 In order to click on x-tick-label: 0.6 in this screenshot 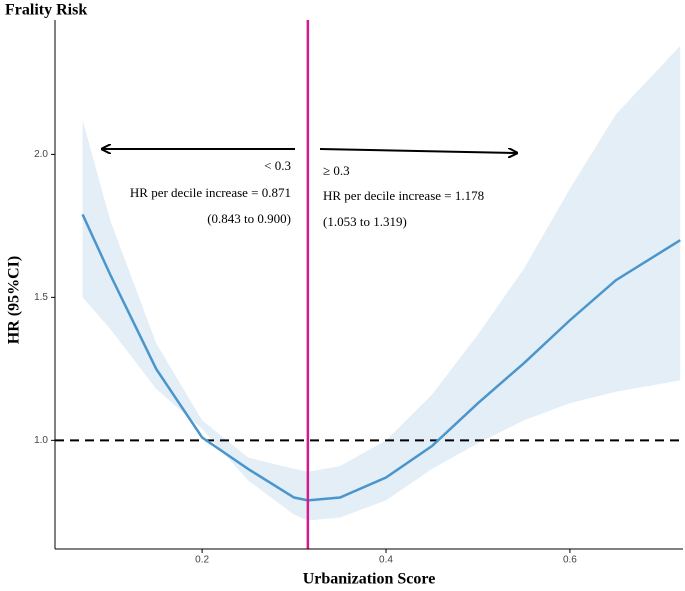, I will do `click(570, 560)`.